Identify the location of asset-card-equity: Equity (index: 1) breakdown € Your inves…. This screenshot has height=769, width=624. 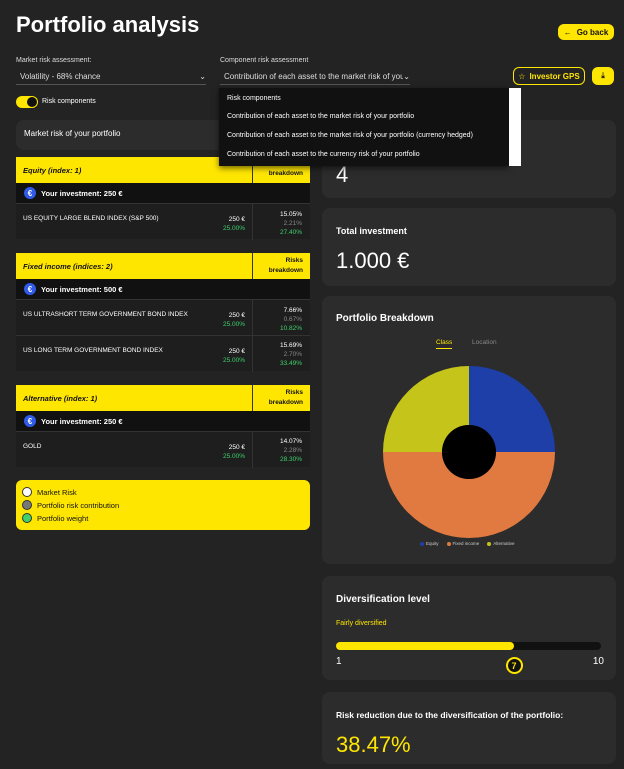
(163, 198).